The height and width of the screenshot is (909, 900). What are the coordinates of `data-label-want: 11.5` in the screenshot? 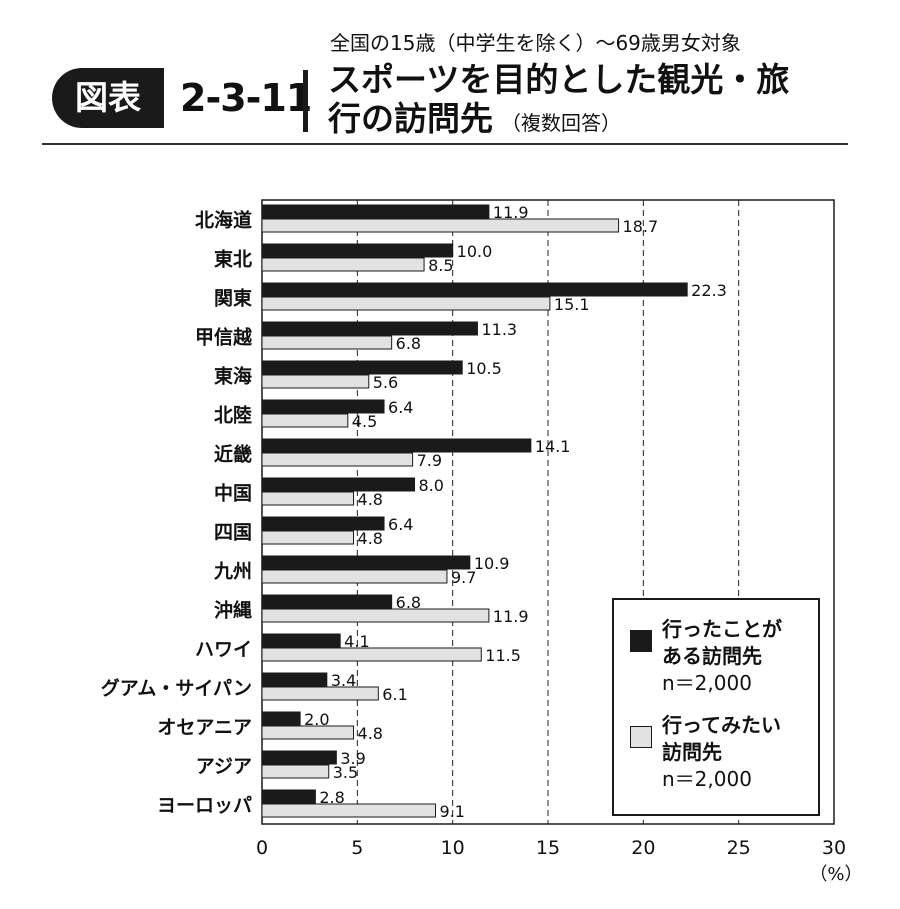 It's located at (503, 655).